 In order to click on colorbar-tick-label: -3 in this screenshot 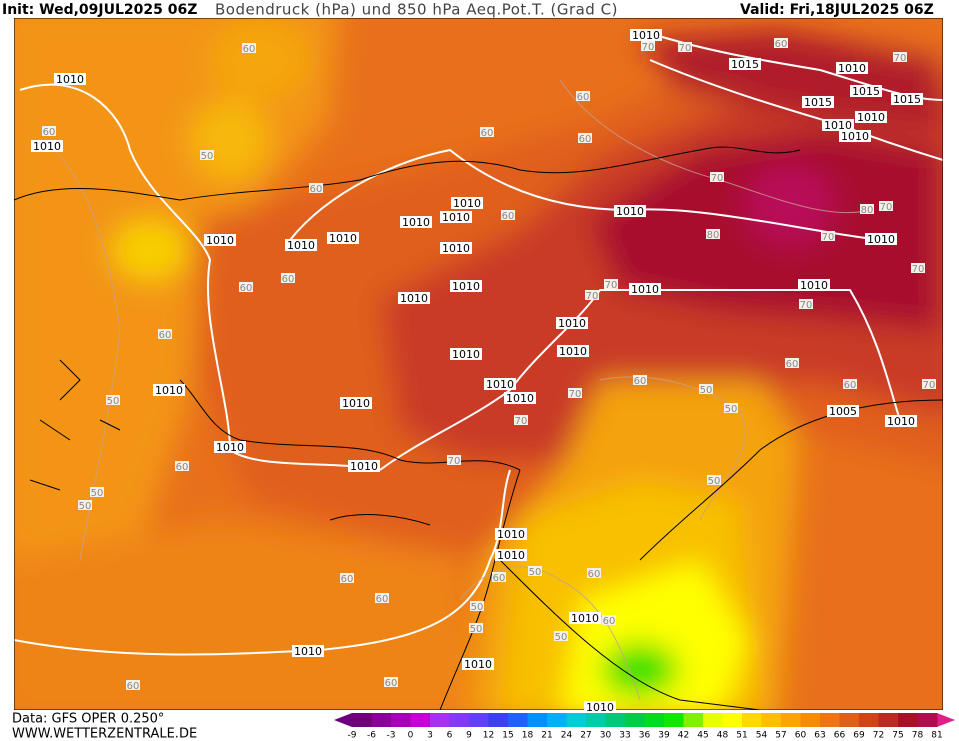, I will do `click(391, 736)`.